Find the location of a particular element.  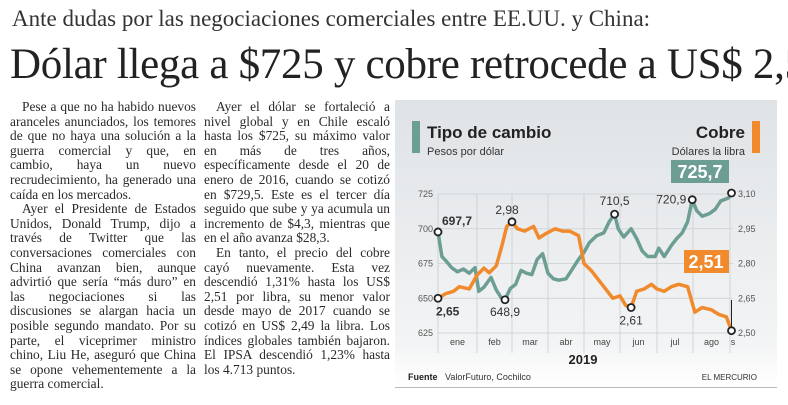

data-label: 2,65 is located at coordinates (448, 311).